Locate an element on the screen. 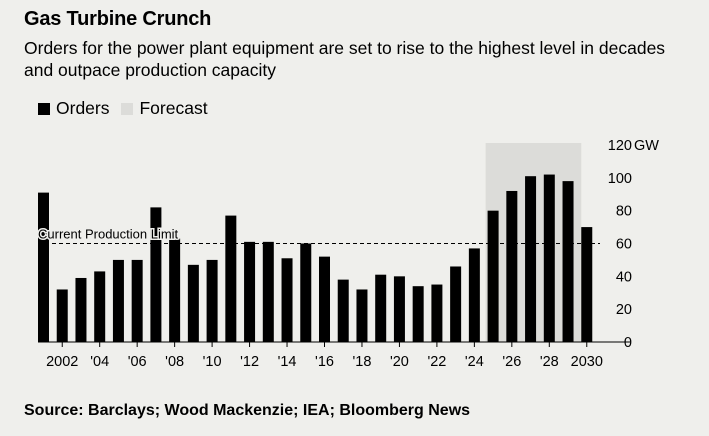  chart-title: Gas Turbine Crunch is located at coordinates (118, 19).